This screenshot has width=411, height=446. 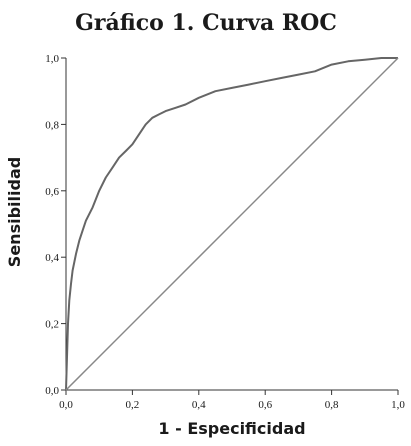 What do you see at coordinates (332, 405) in the screenshot?
I see `x-tick-label: 0,8` at bounding box center [332, 405].